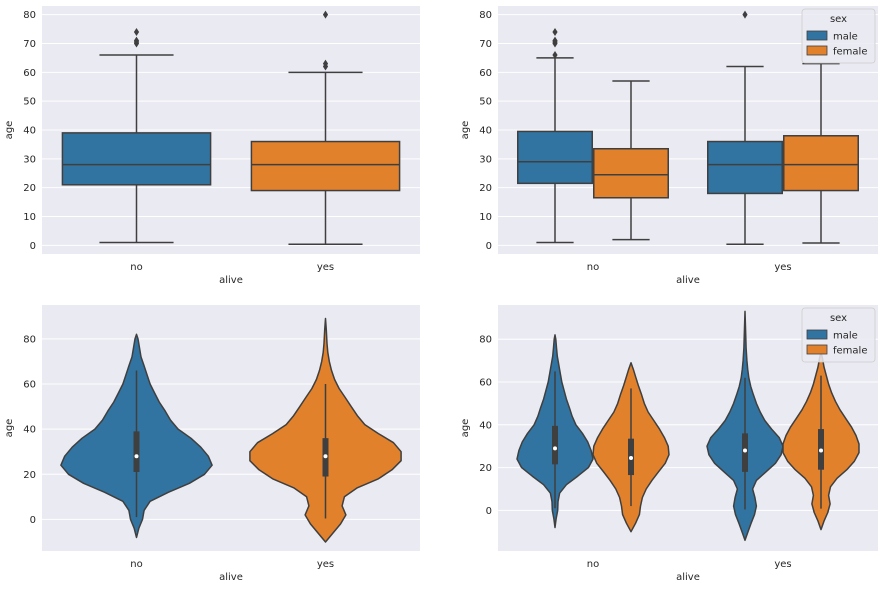  Describe the element at coordinates (136, 159) in the screenshot. I see `box-all-no` at that location.